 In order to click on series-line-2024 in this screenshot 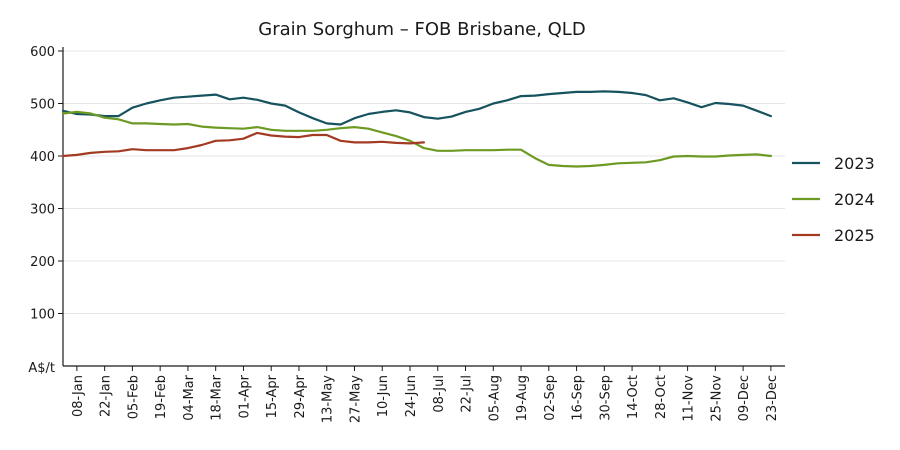, I will do `click(417, 139)`.